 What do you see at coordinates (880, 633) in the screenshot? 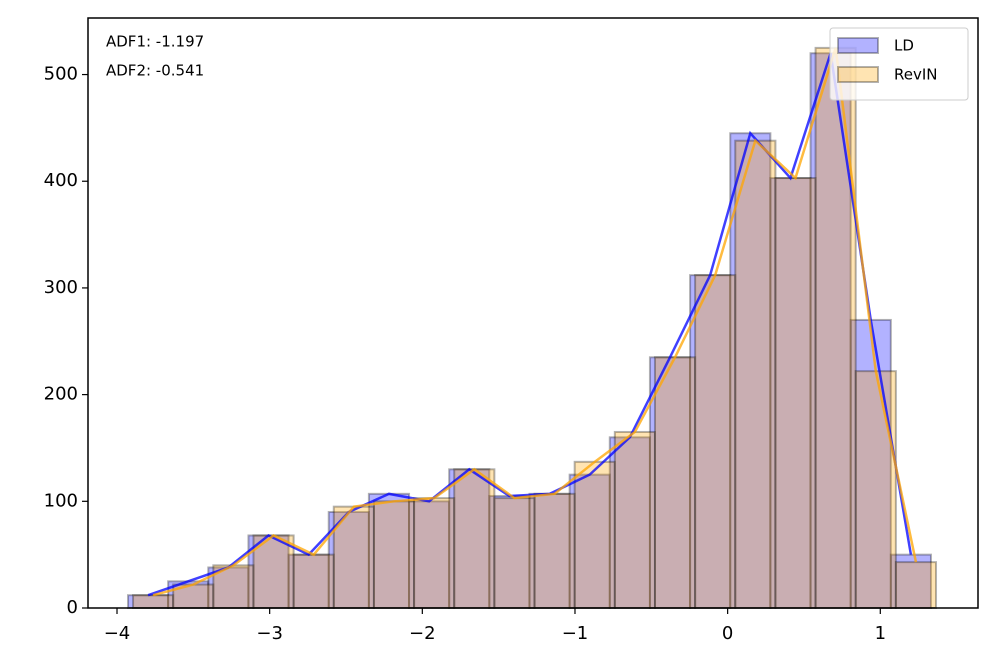
I see `x-tick-label: 1` at bounding box center [880, 633].